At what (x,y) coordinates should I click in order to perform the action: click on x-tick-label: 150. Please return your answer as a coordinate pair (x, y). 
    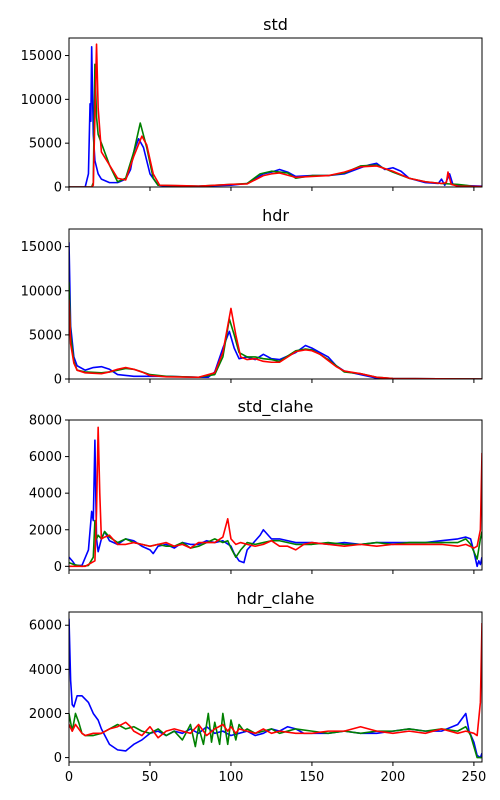
    Looking at the image, I should click on (312, 777).